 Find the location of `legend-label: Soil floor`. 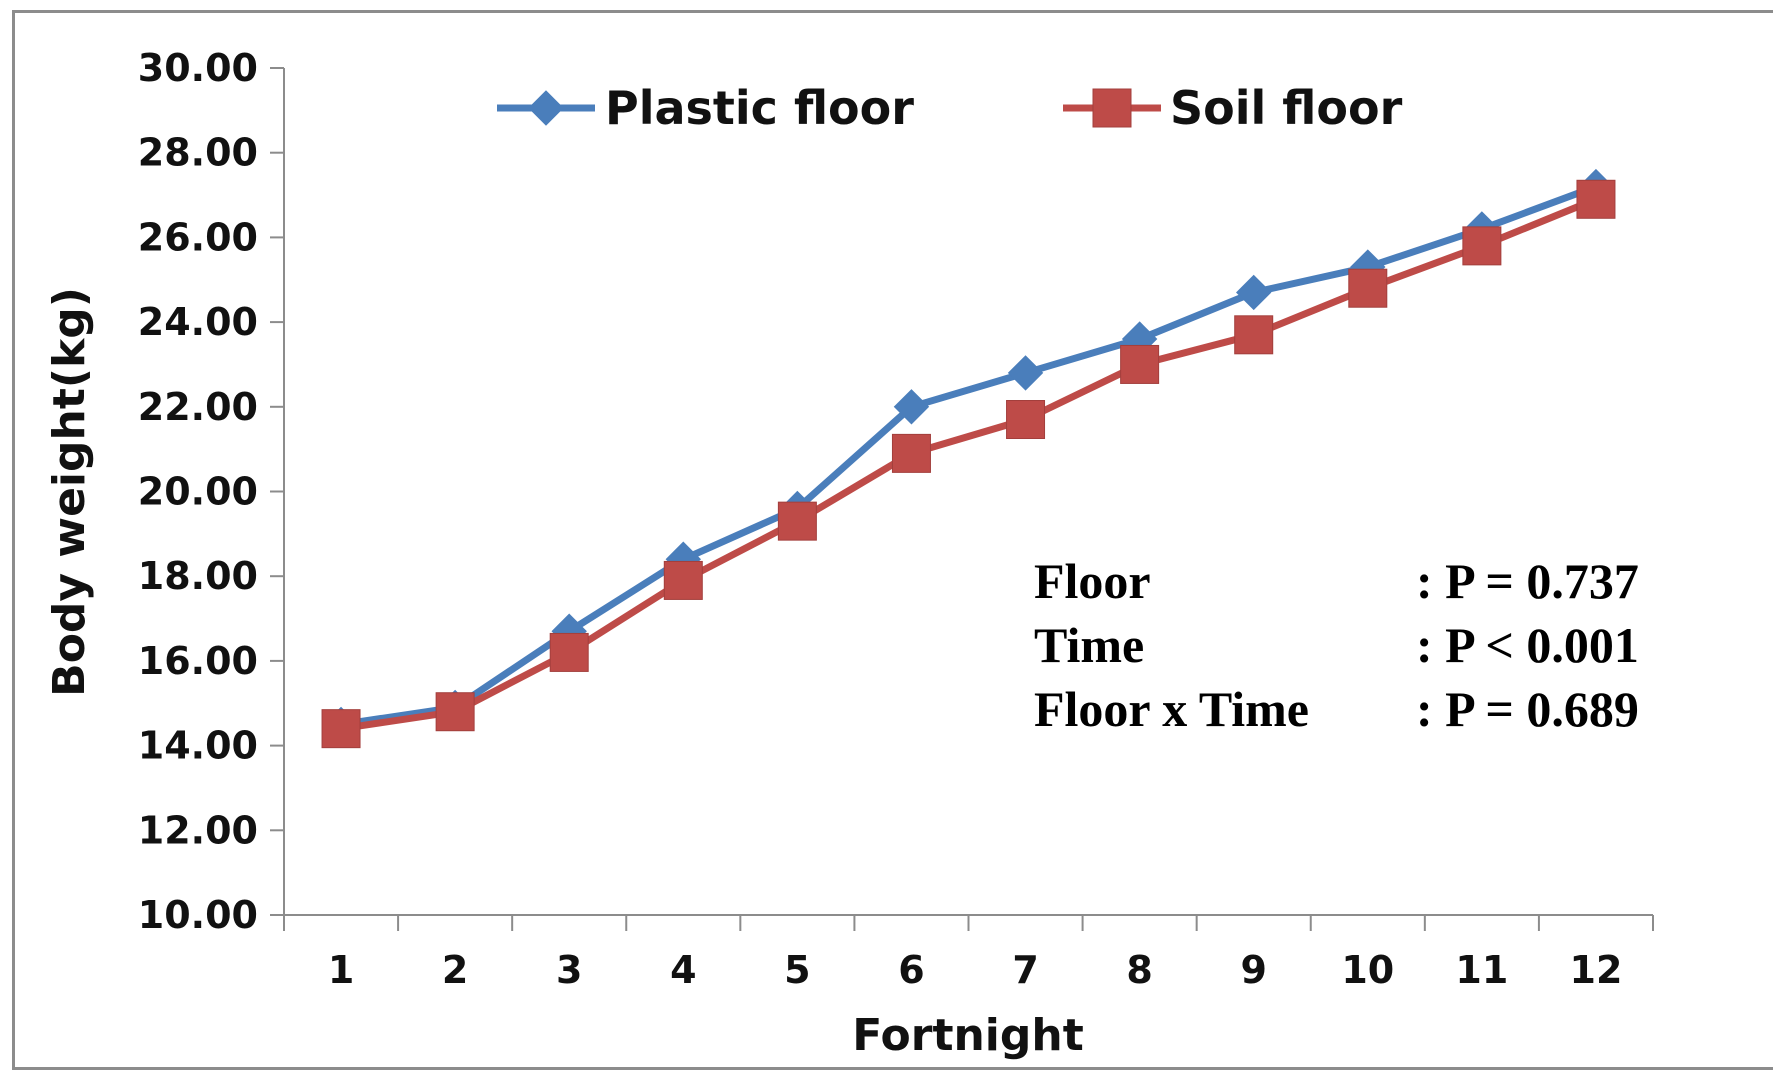

legend-label: Soil floor is located at coordinates (1286, 108).